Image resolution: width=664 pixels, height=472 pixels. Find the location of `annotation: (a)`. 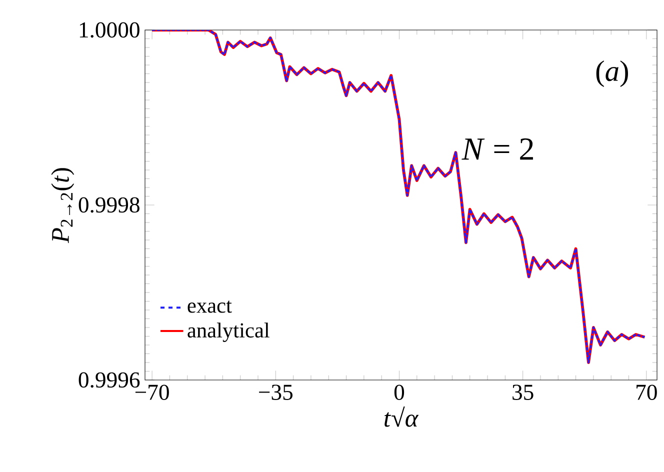

annotation: (a) is located at coordinates (612, 74).